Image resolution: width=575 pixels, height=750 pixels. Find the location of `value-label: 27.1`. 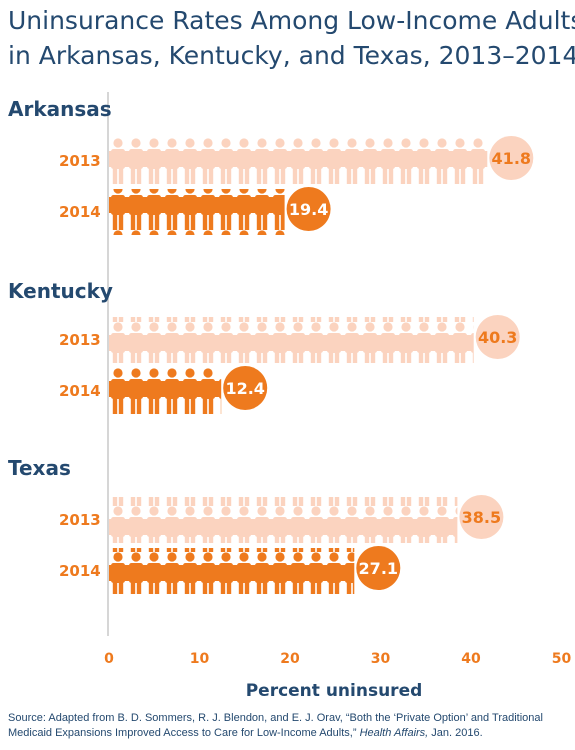

value-label: 27.1 is located at coordinates (378, 568).